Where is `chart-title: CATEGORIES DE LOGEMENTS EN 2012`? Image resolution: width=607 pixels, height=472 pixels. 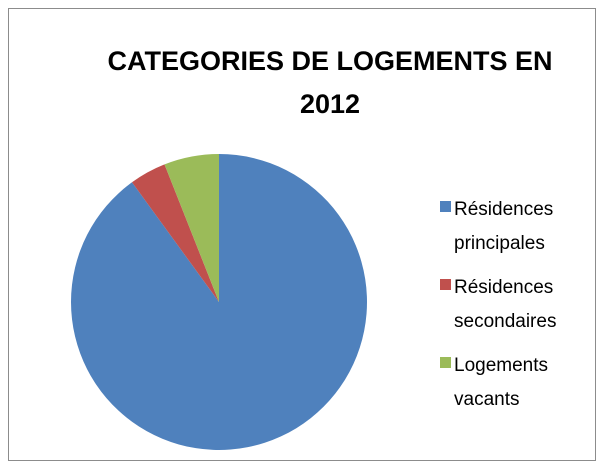 chart-title: CATEGORIES DE LOGEMENTS EN 2012 is located at coordinates (330, 82).